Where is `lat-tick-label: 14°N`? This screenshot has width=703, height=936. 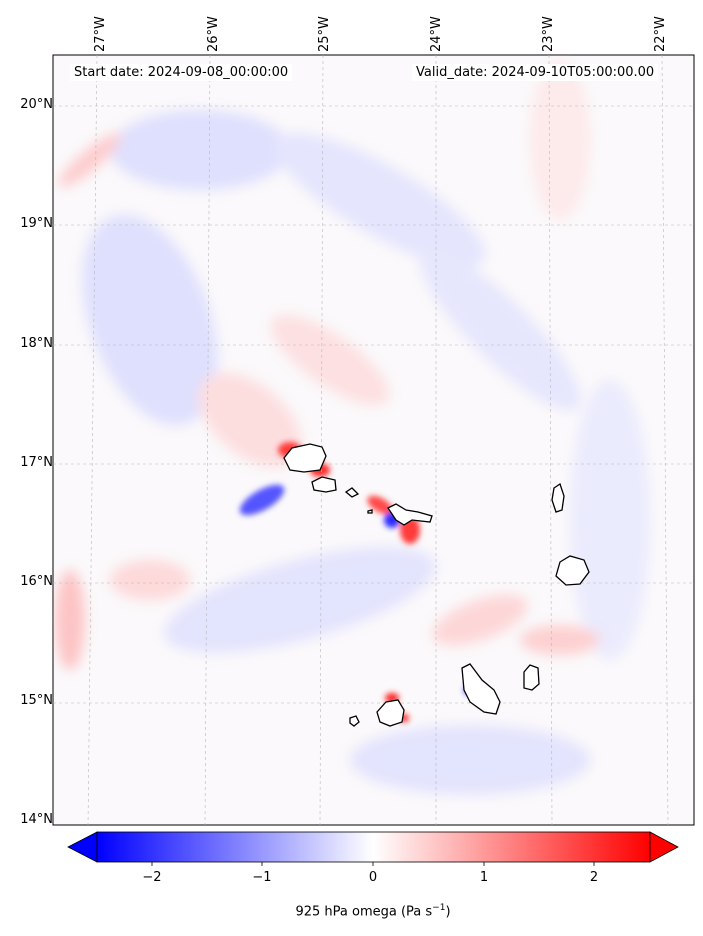 lat-tick-label: 14°N is located at coordinates (36, 819).